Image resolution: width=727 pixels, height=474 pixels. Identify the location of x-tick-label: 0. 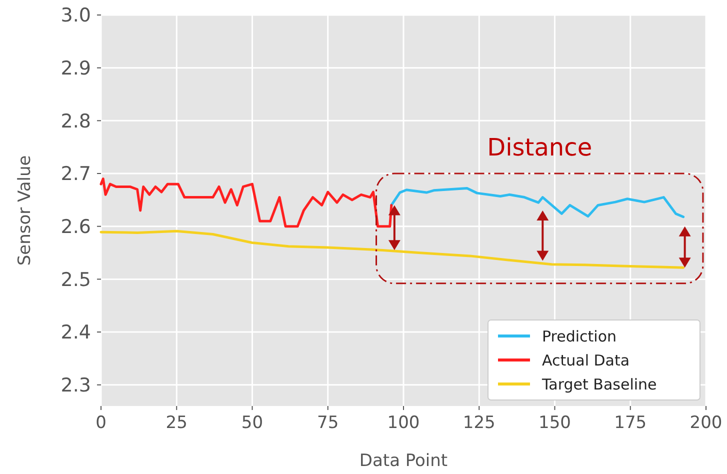
(101, 423).